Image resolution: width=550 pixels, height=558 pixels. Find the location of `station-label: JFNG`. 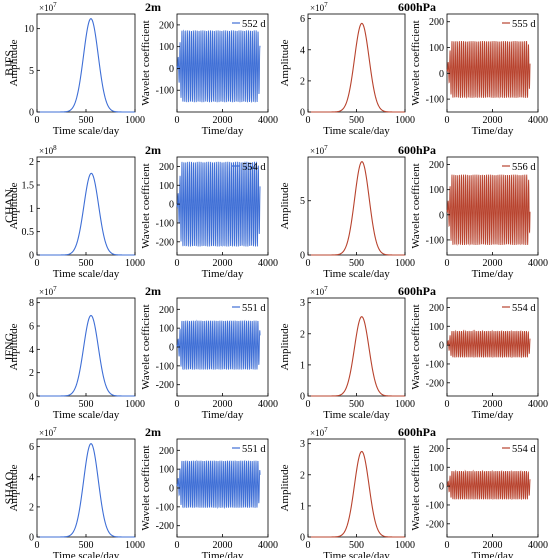

station-label: JFNG is located at coordinates (9, 346).